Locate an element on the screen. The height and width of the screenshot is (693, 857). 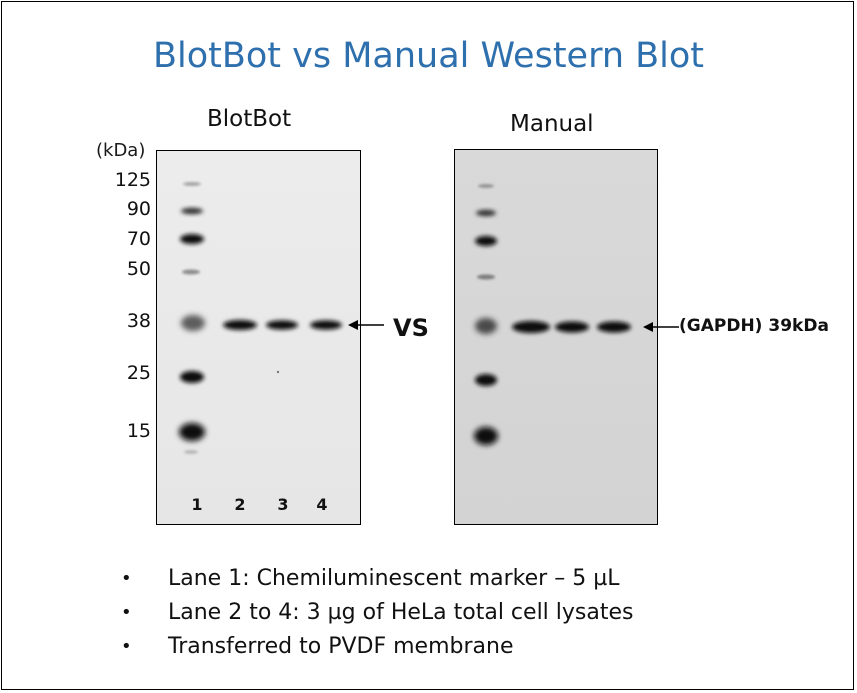
gapdh-band-label: (GAPDH) 39kDa is located at coordinates (754, 326).